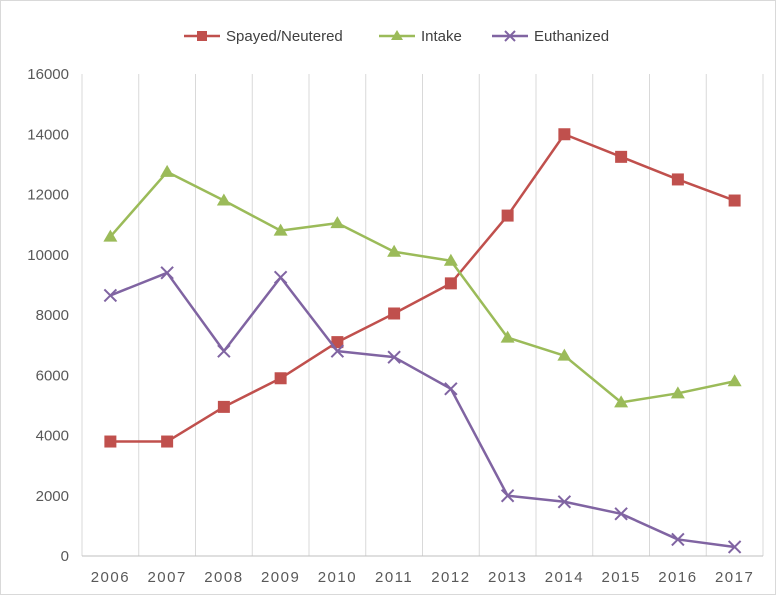  What do you see at coordinates (507, 577) in the screenshot?
I see `x-tick-label: 2013` at bounding box center [507, 577].